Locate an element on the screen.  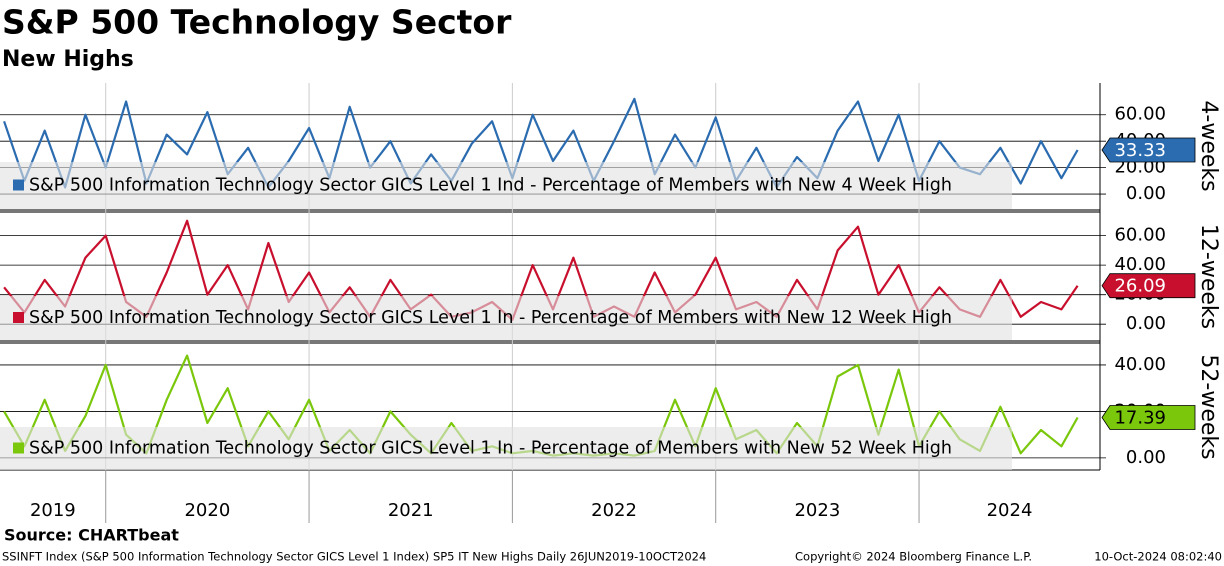
chart-subtitle: New Highs is located at coordinates (68, 59).